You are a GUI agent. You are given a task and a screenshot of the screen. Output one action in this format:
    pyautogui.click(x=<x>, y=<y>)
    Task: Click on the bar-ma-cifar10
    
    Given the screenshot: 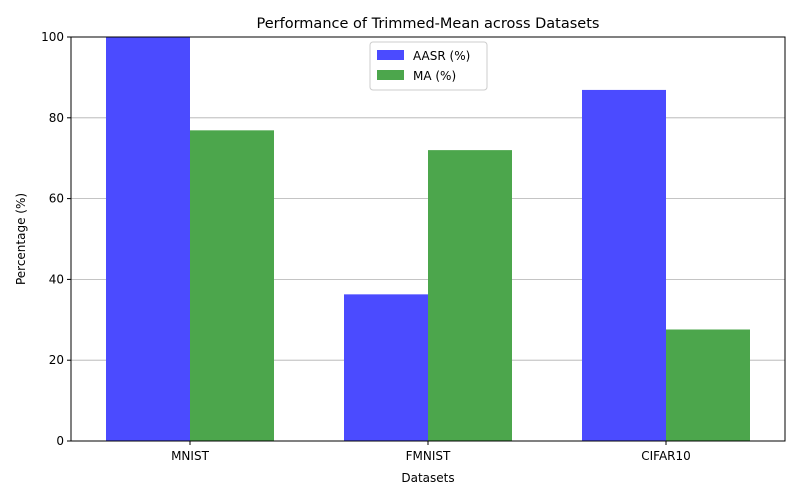 What is the action you would take?
    pyautogui.click(x=708, y=385)
    